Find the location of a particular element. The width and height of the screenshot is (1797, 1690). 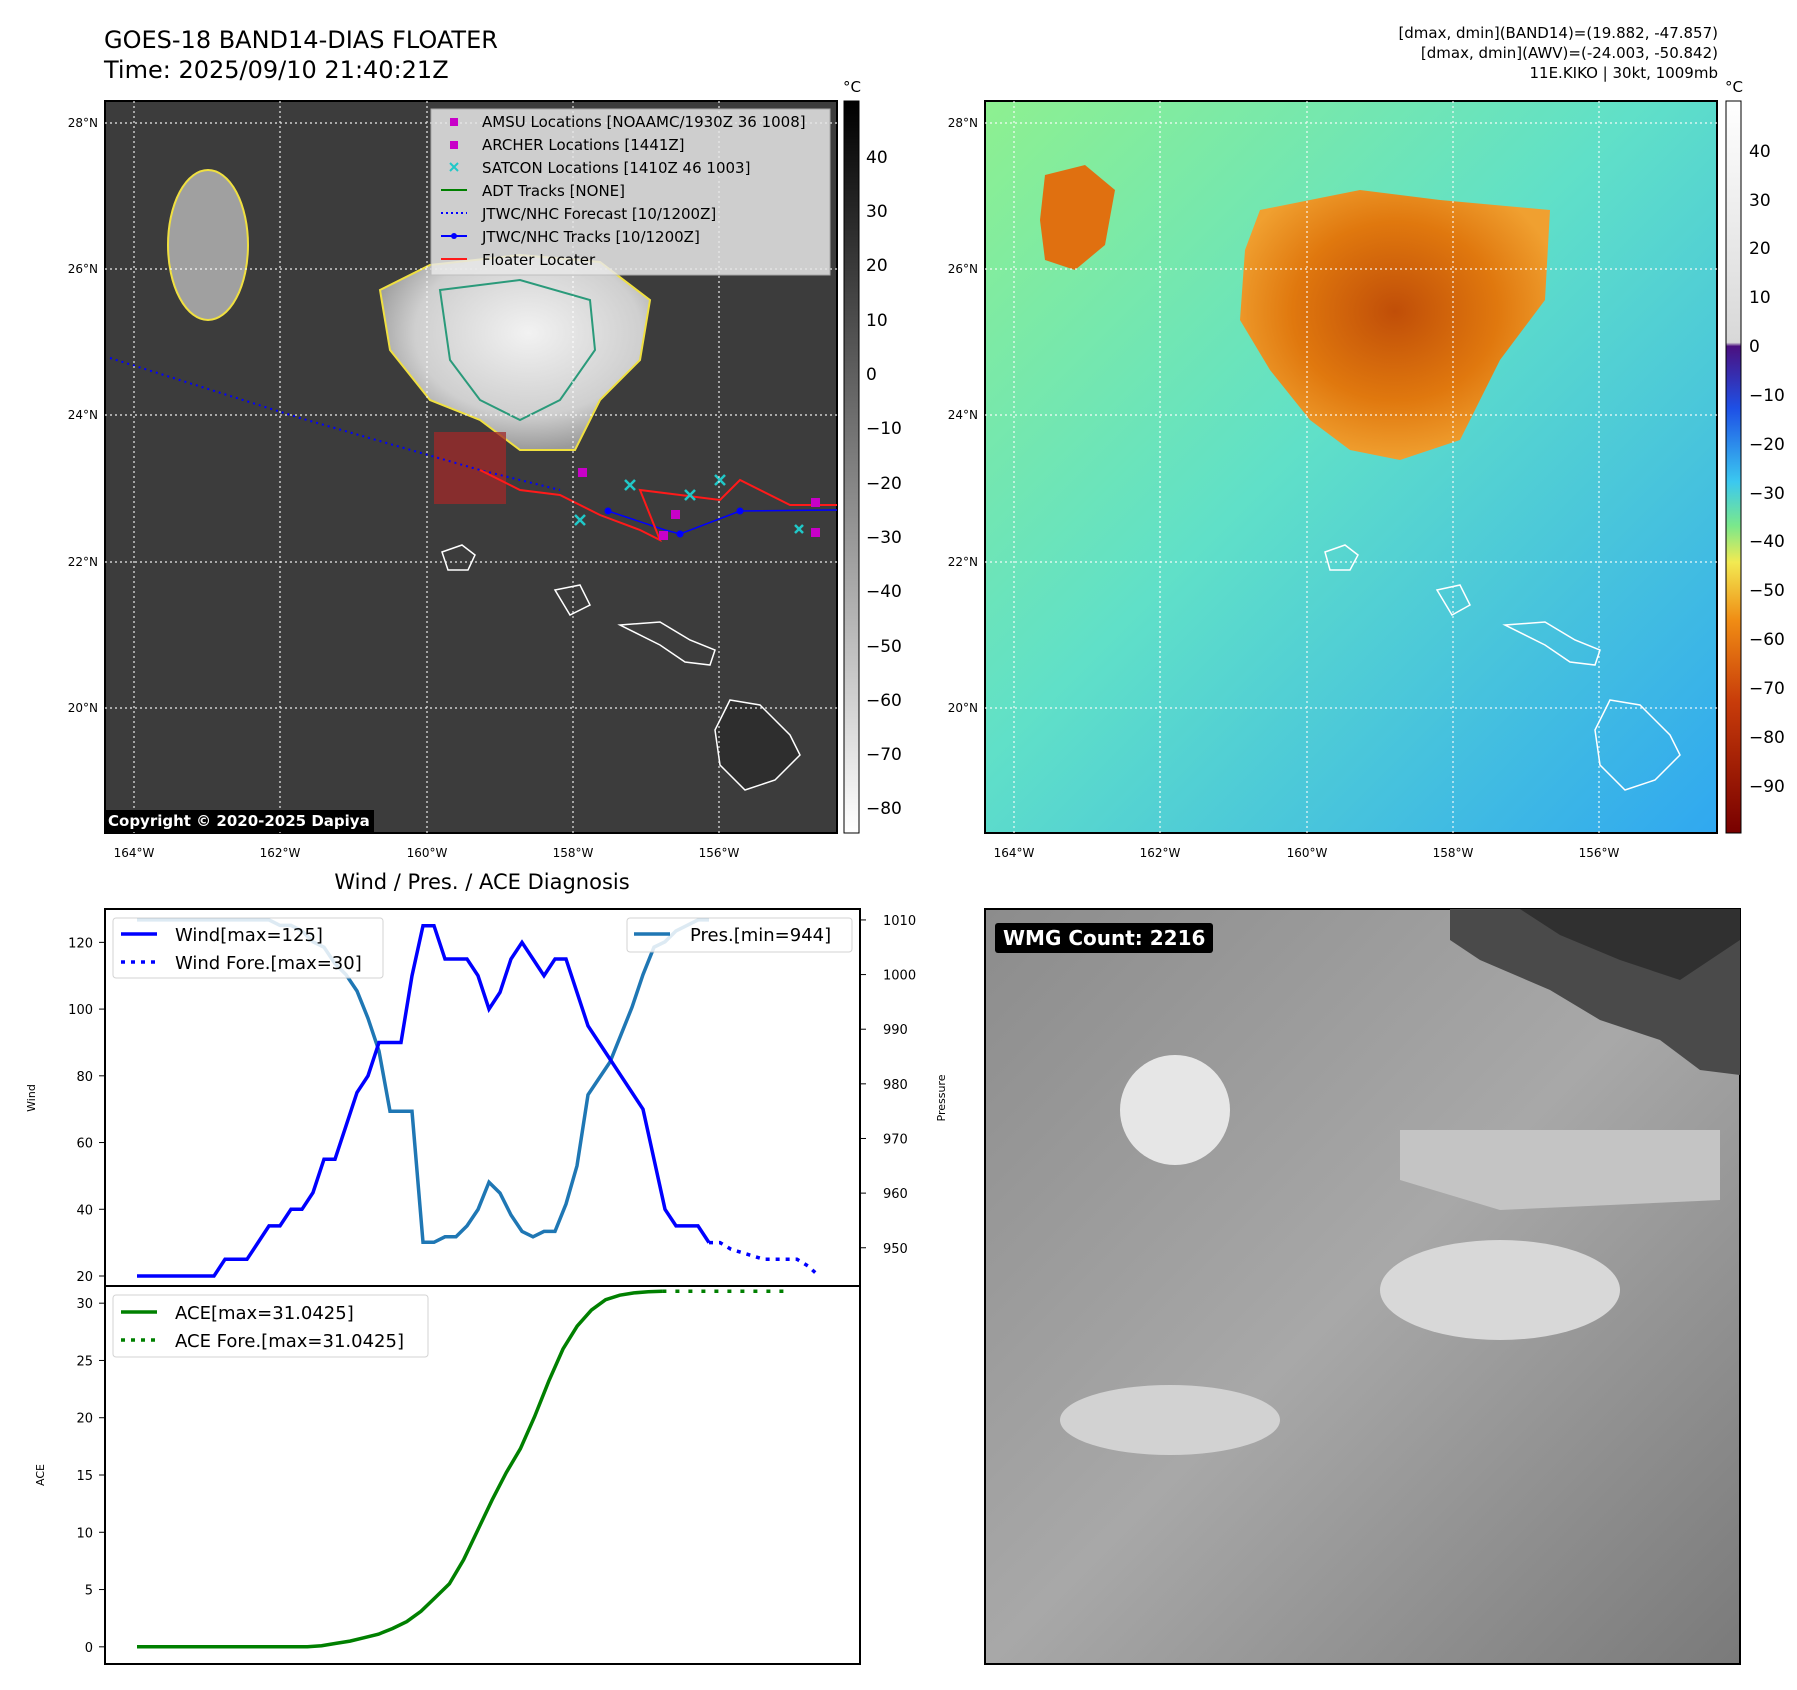

legend-amsu-marker is located at coordinates (454, 122).